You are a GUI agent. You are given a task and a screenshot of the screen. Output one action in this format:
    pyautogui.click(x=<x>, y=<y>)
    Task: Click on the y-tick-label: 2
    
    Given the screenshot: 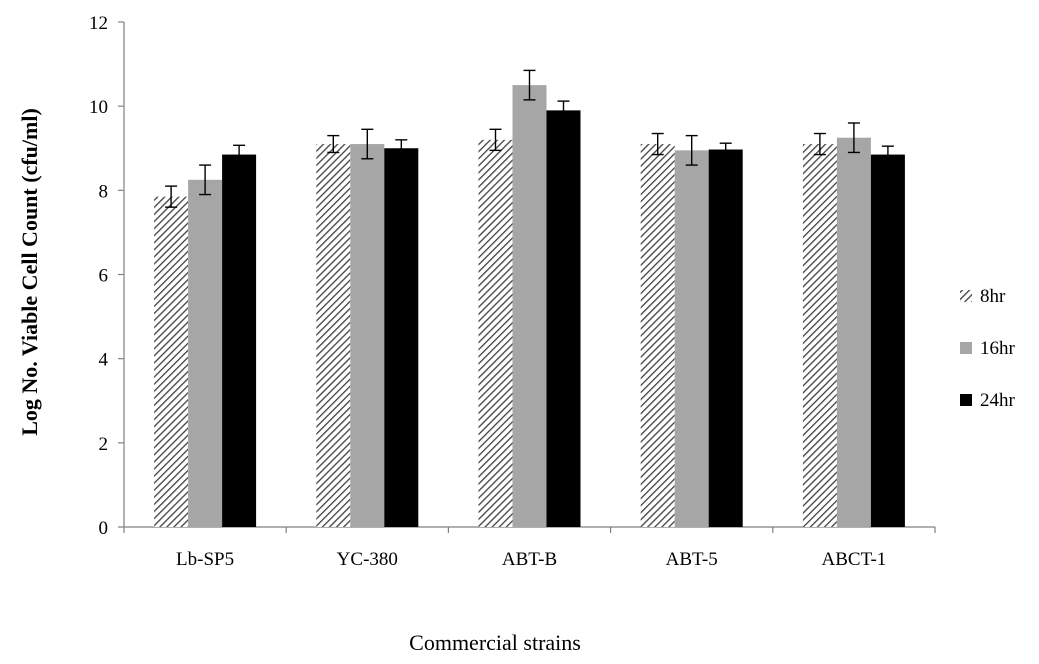 What is the action you would take?
    pyautogui.click(x=104, y=444)
    